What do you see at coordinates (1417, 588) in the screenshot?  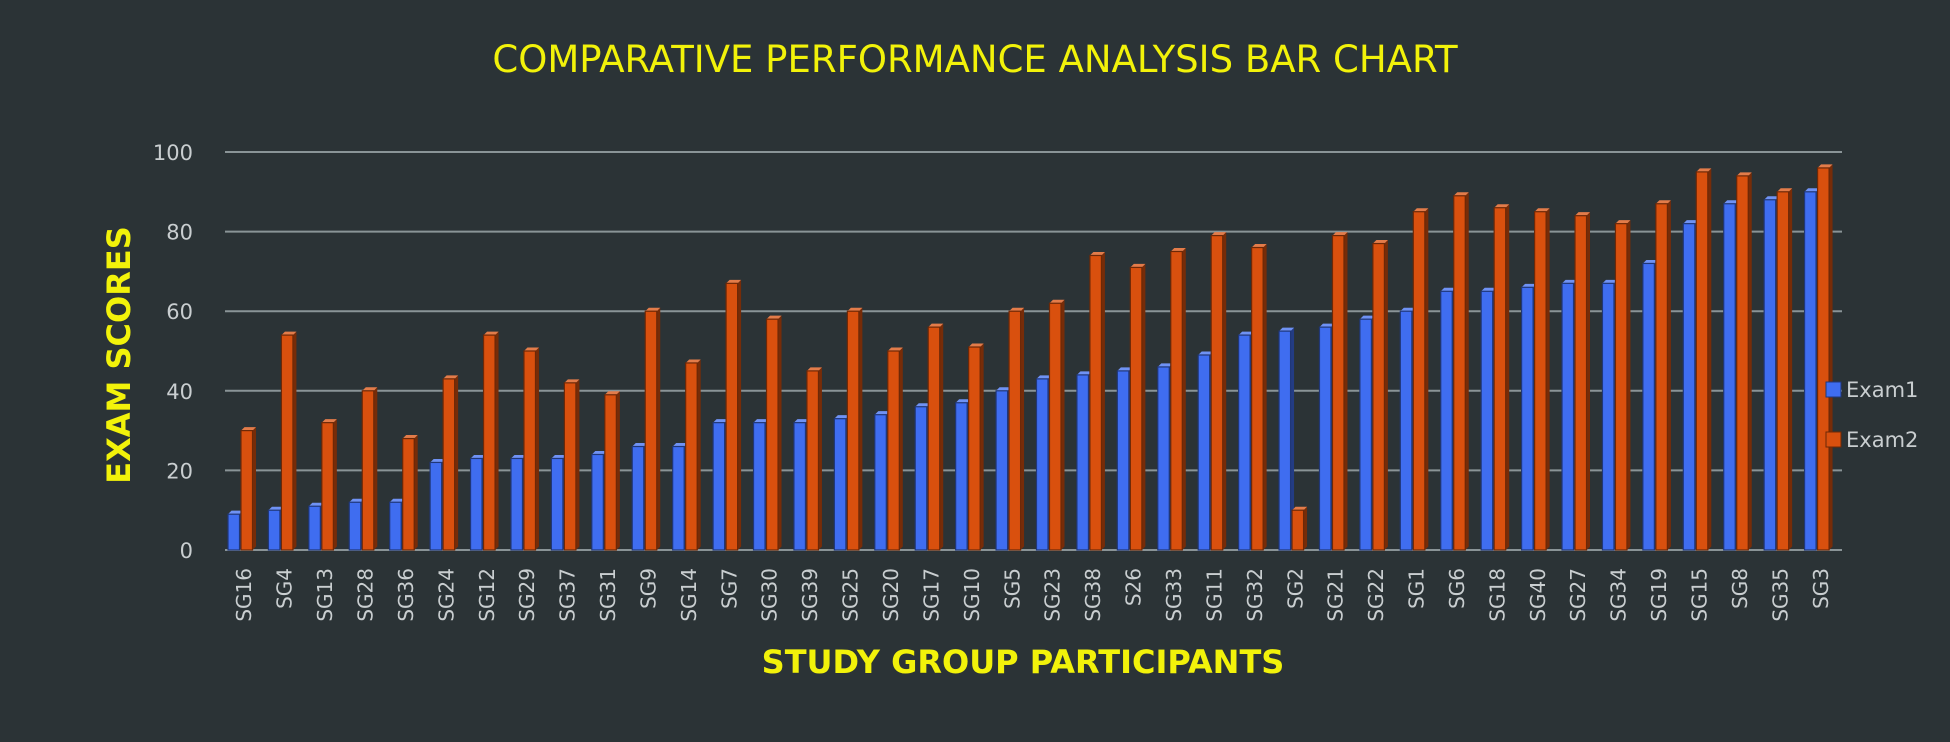 I see `x-tick-label: SG1` at bounding box center [1417, 588].